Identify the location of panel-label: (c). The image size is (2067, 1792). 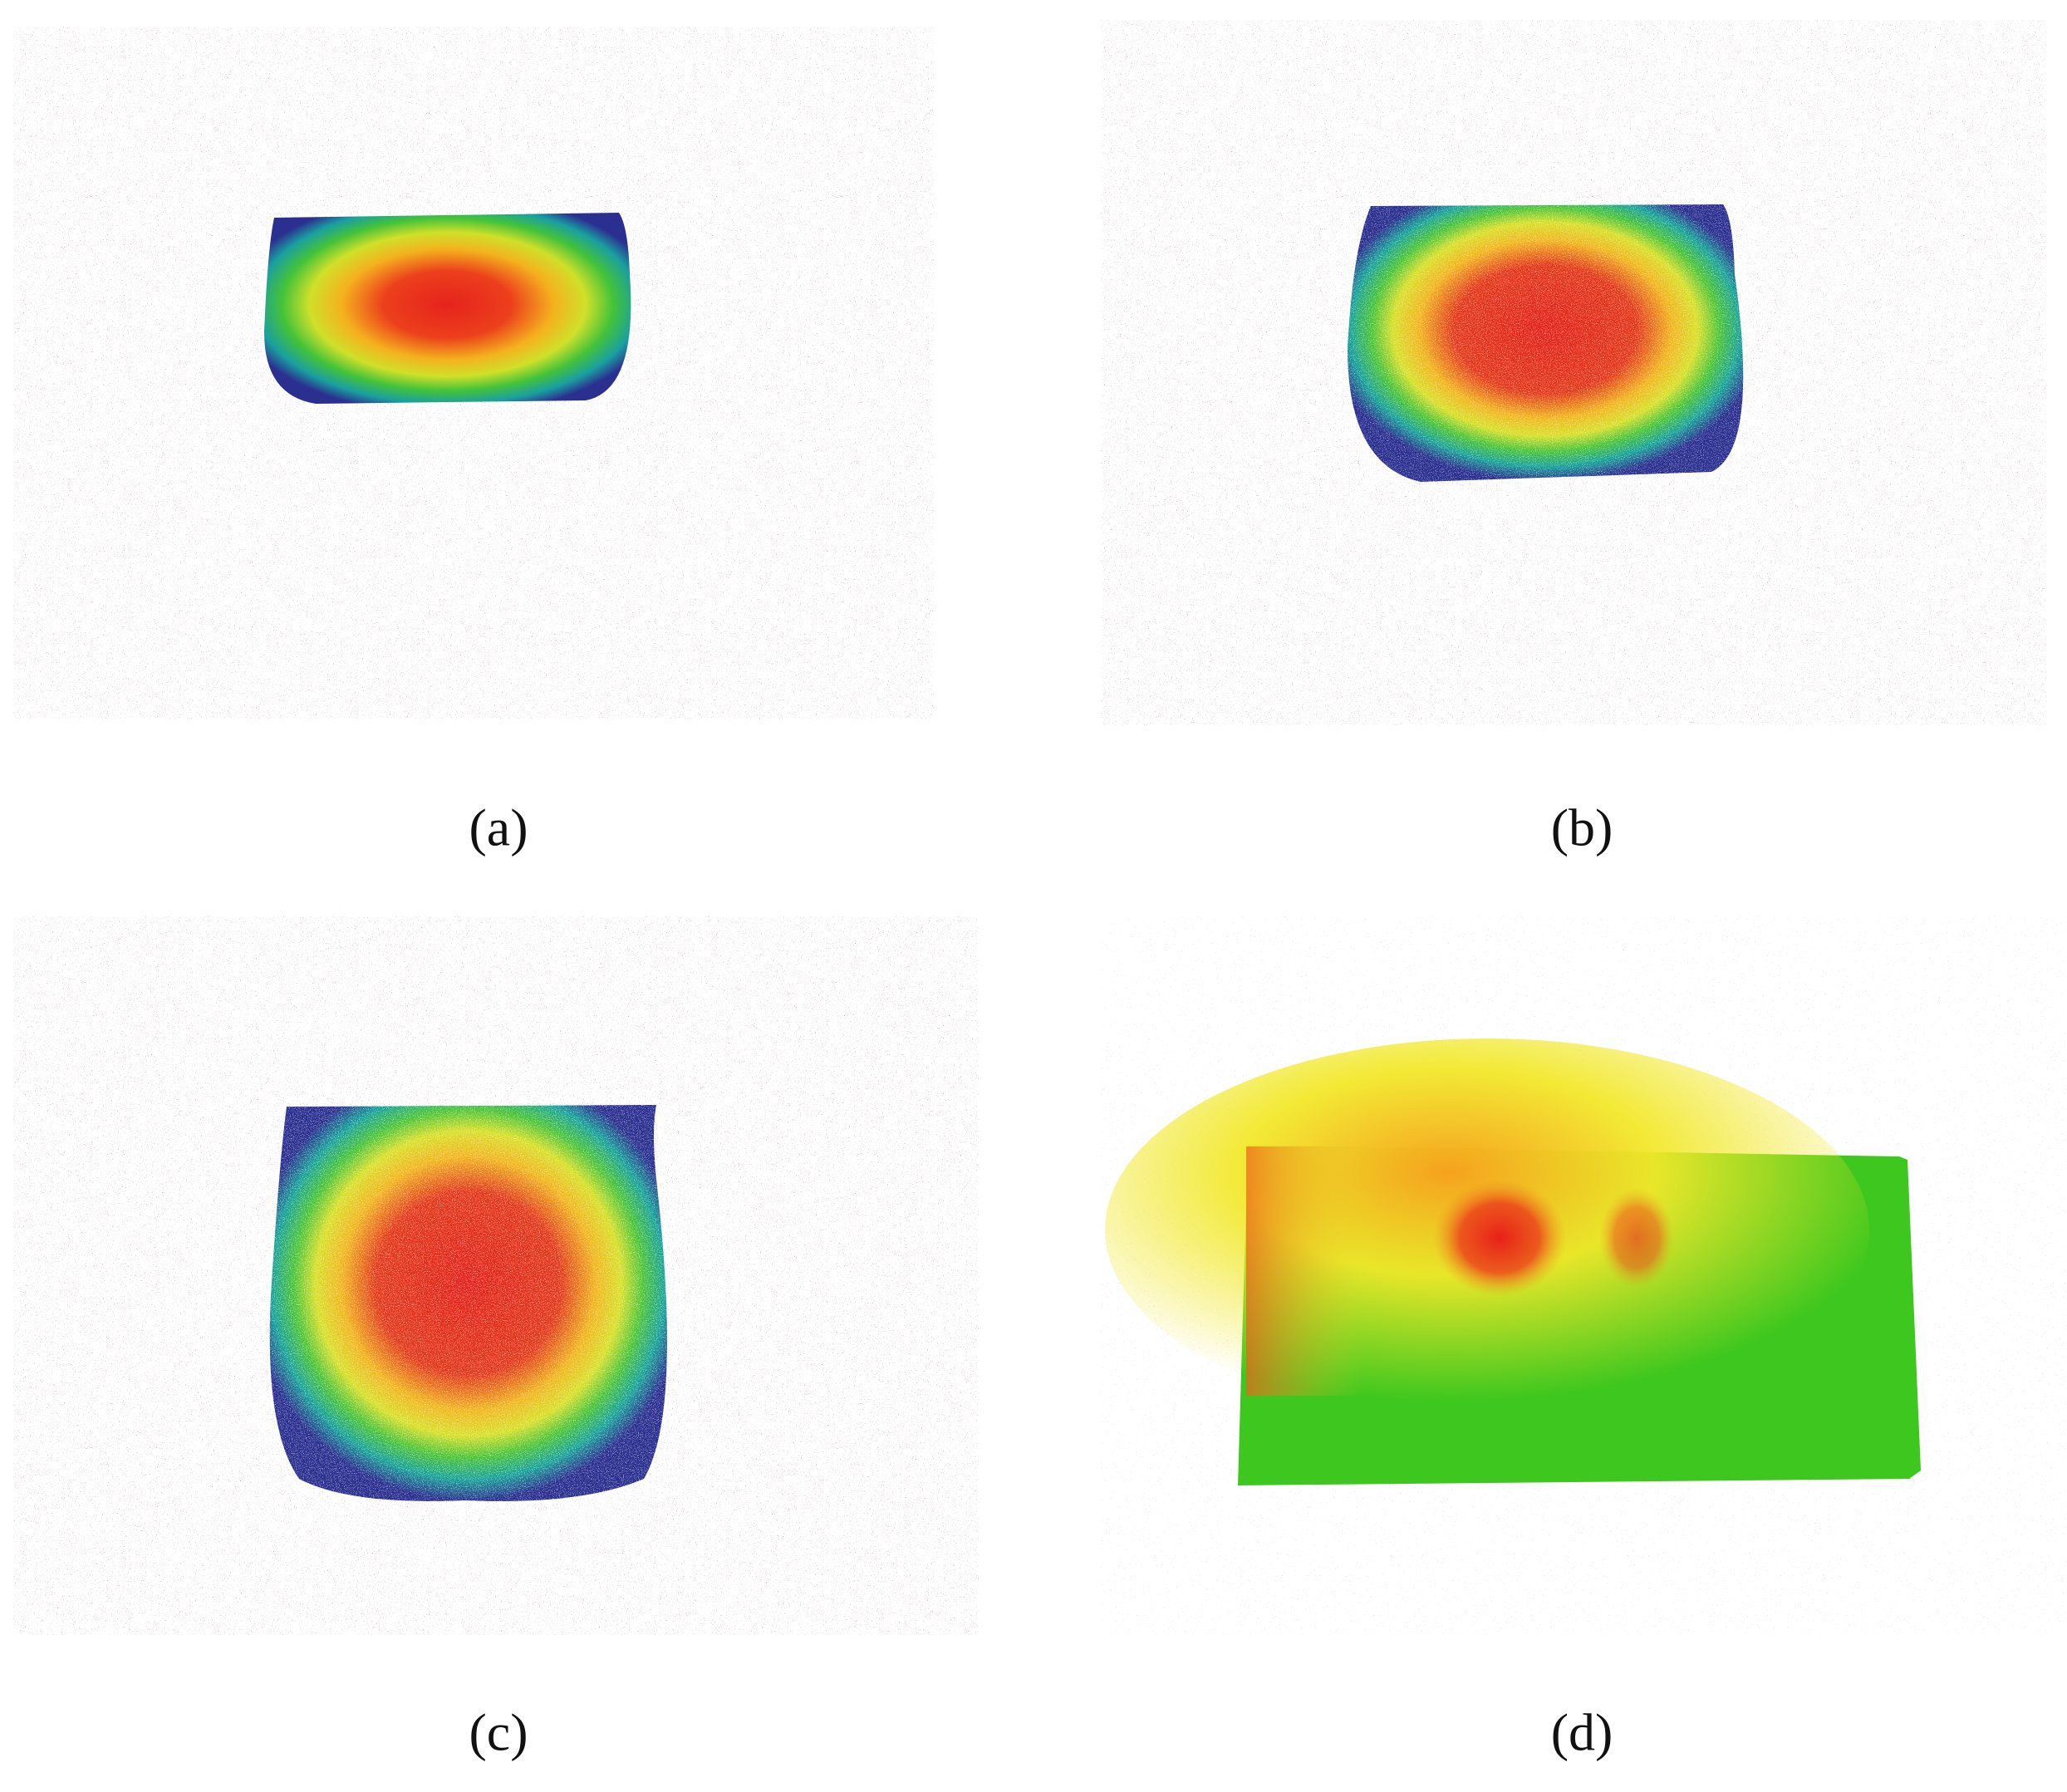
(499, 1732).